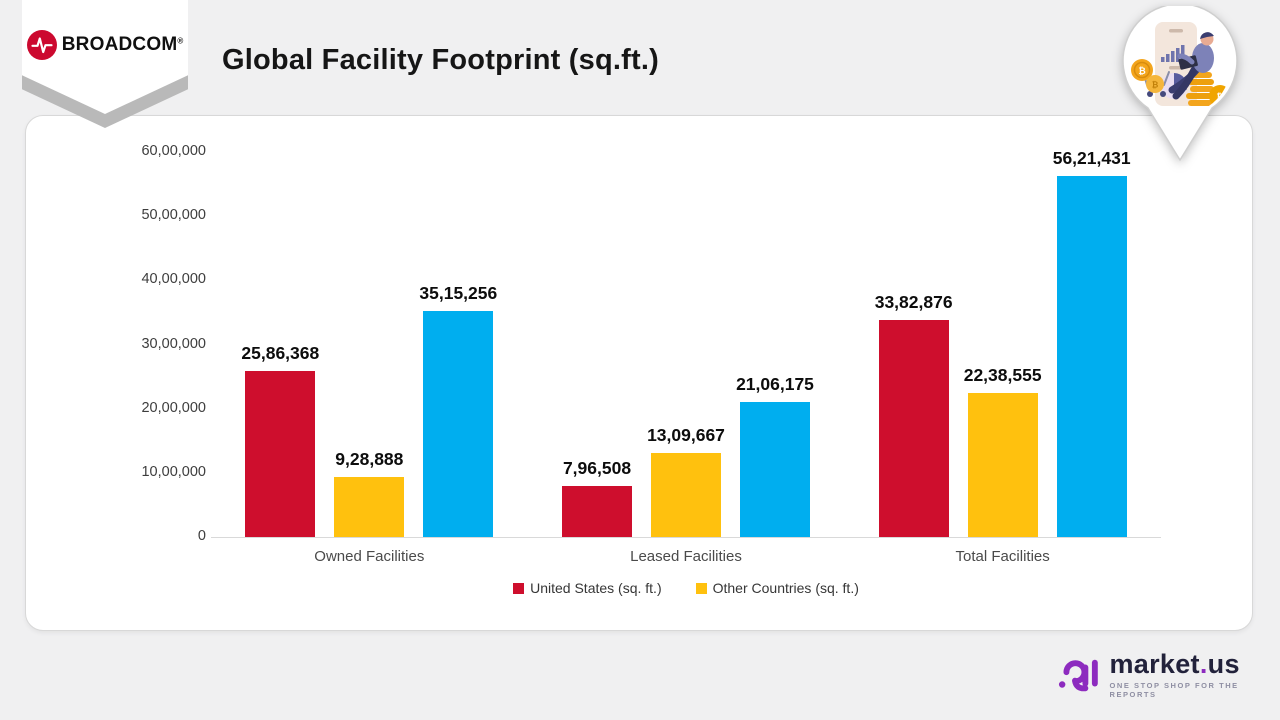  I want to click on legend-item: Other Countries (sq. ft.), so click(777, 588).